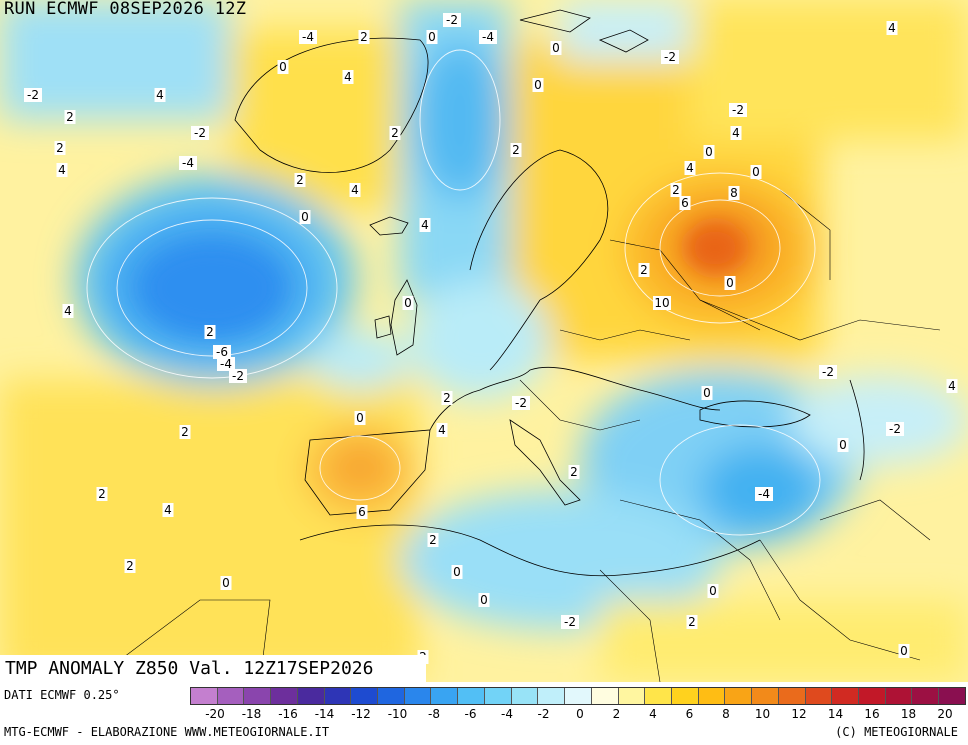  What do you see at coordinates (945, 714) in the screenshot?
I see `colorbar-tick-label: 20` at bounding box center [945, 714].